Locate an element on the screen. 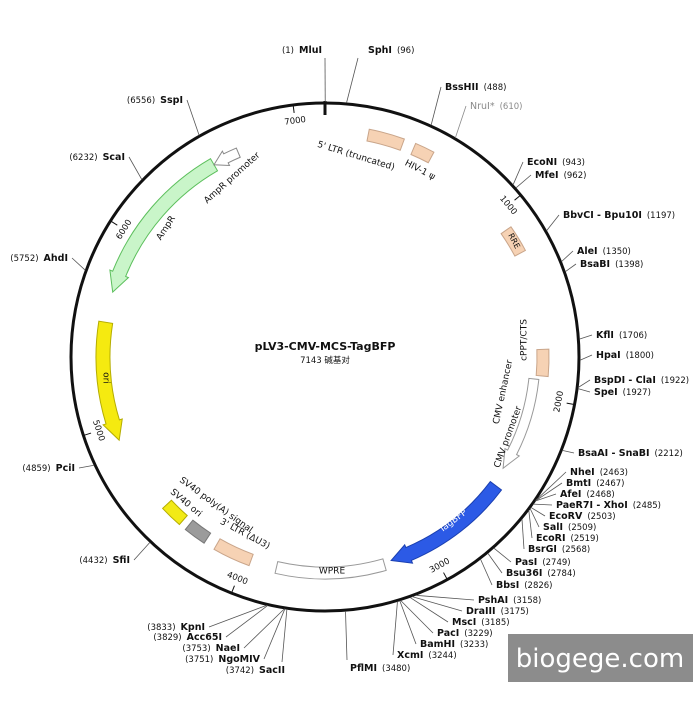 This screenshot has height=704, width=700. site-position: (1927) is located at coordinates (637, 393).